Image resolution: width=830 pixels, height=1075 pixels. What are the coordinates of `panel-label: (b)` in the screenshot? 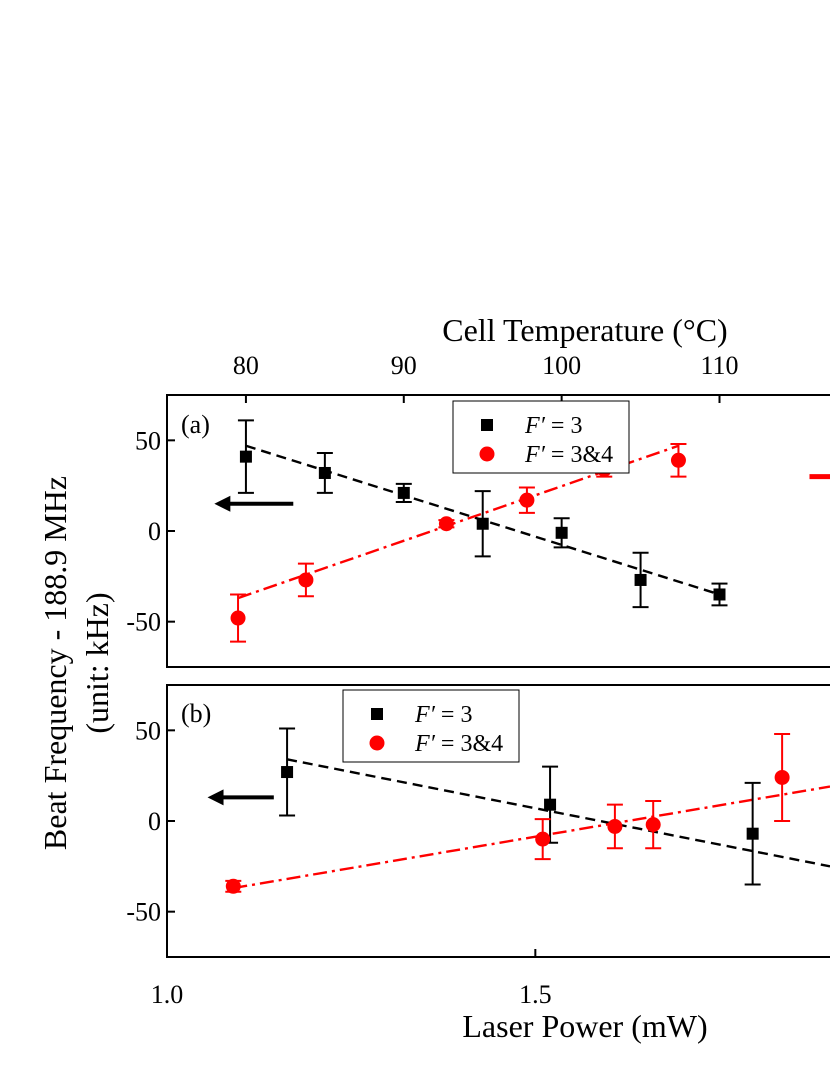 It's located at (196, 713).